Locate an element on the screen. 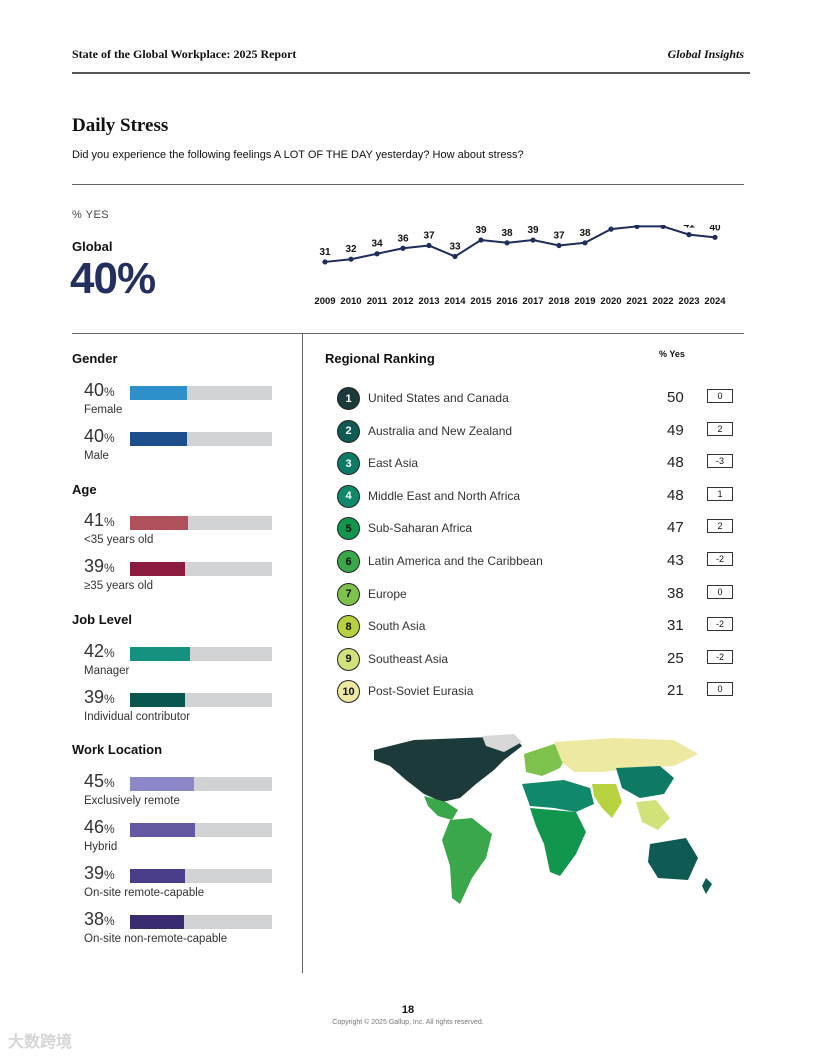 The image size is (816, 1056). map-region-south-asia is located at coordinates (607, 801).